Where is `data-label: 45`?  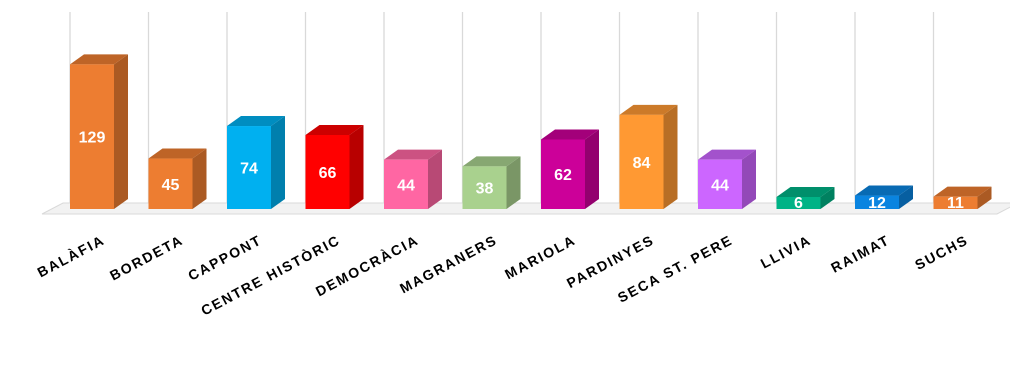
data-label: 45 is located at coordinates (171, 185).